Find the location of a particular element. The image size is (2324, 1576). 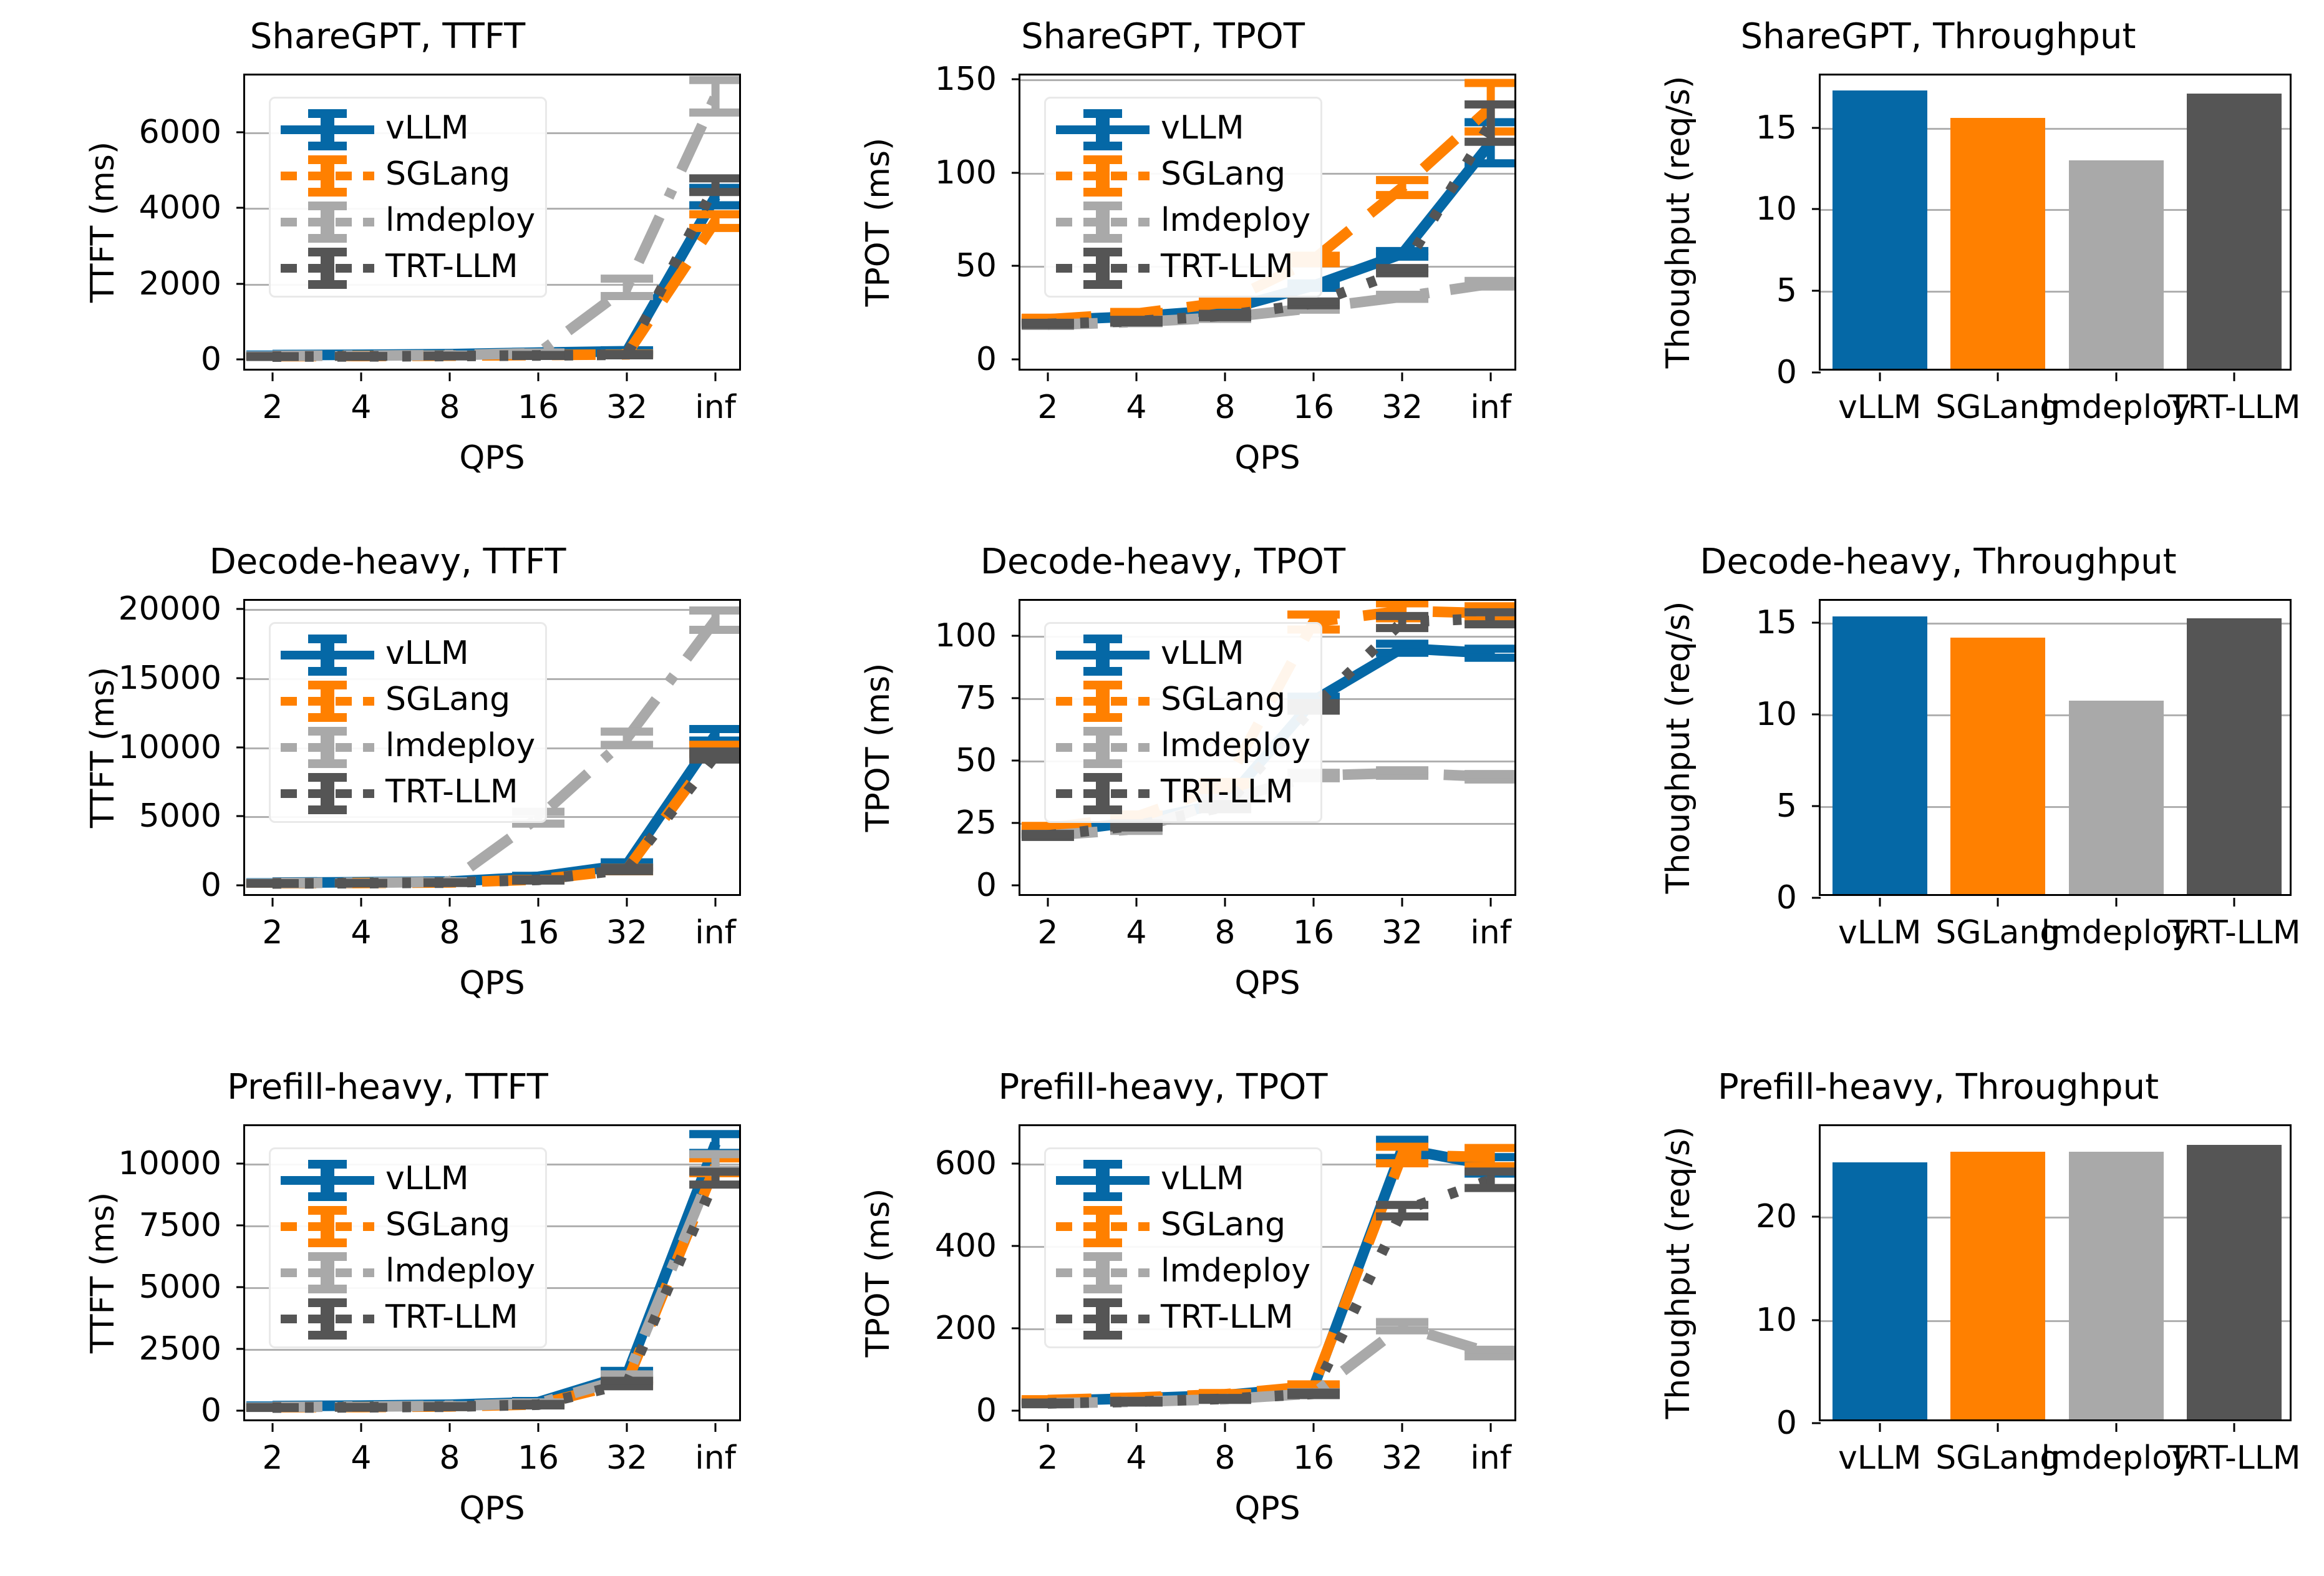

legend-label: SGLang is located at coordinates (448, 699).